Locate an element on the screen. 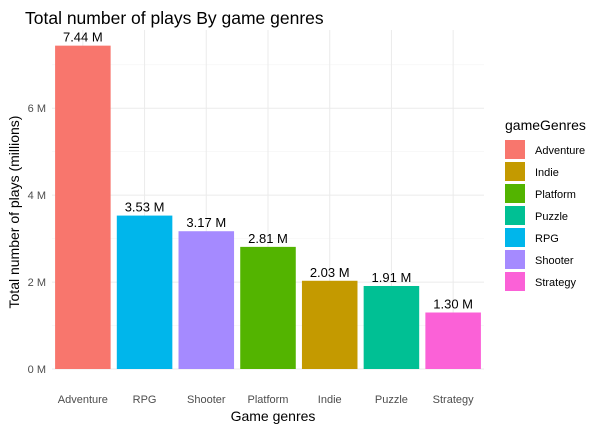 The image size is (606, 431). x-tick-label: Shooter is located at coordinates (206, 400).